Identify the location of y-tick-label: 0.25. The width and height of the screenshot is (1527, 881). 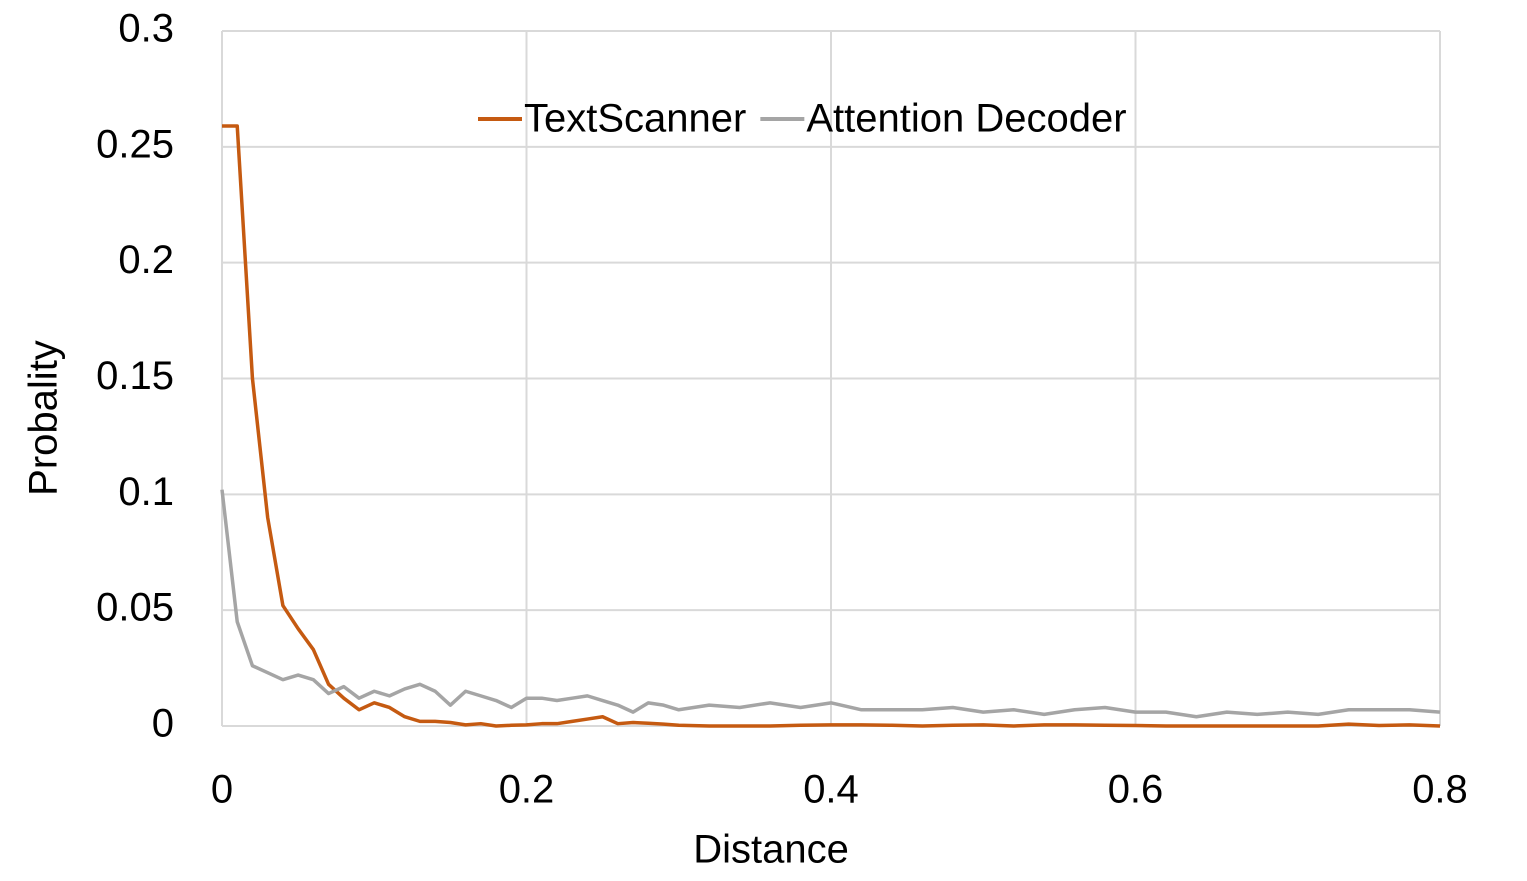
(135, 144).